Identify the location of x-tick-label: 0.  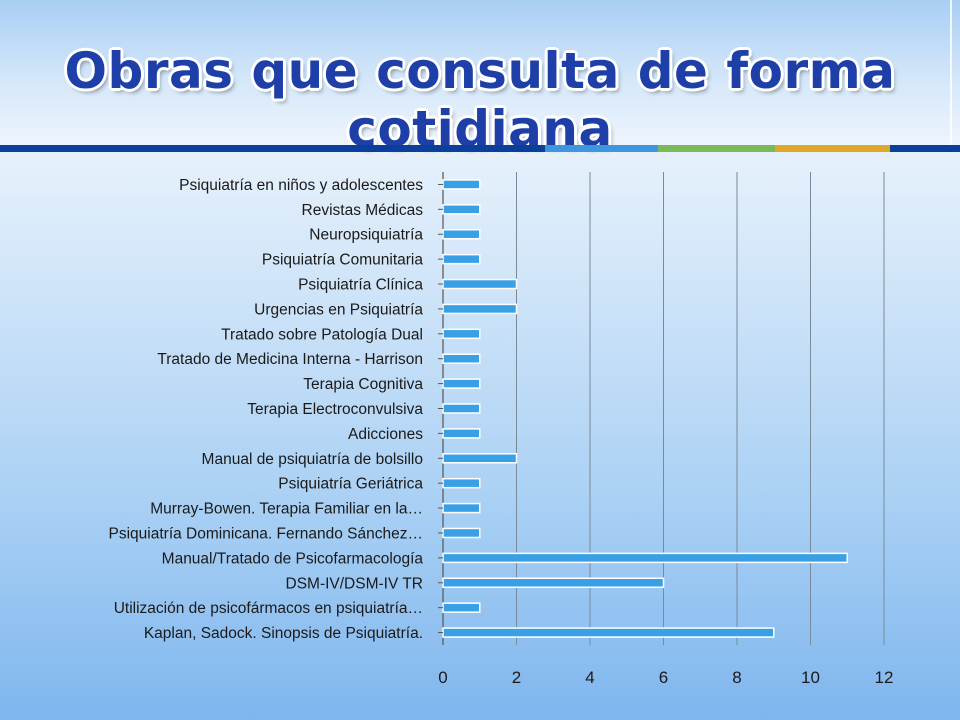
(442, 677).